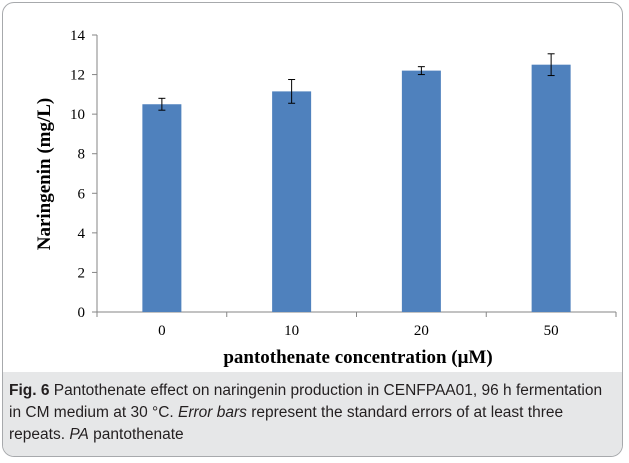  What do you see at coordinates (356, 82) in the screenshot?
I see `error-bars` at bounding box center [356, 82].